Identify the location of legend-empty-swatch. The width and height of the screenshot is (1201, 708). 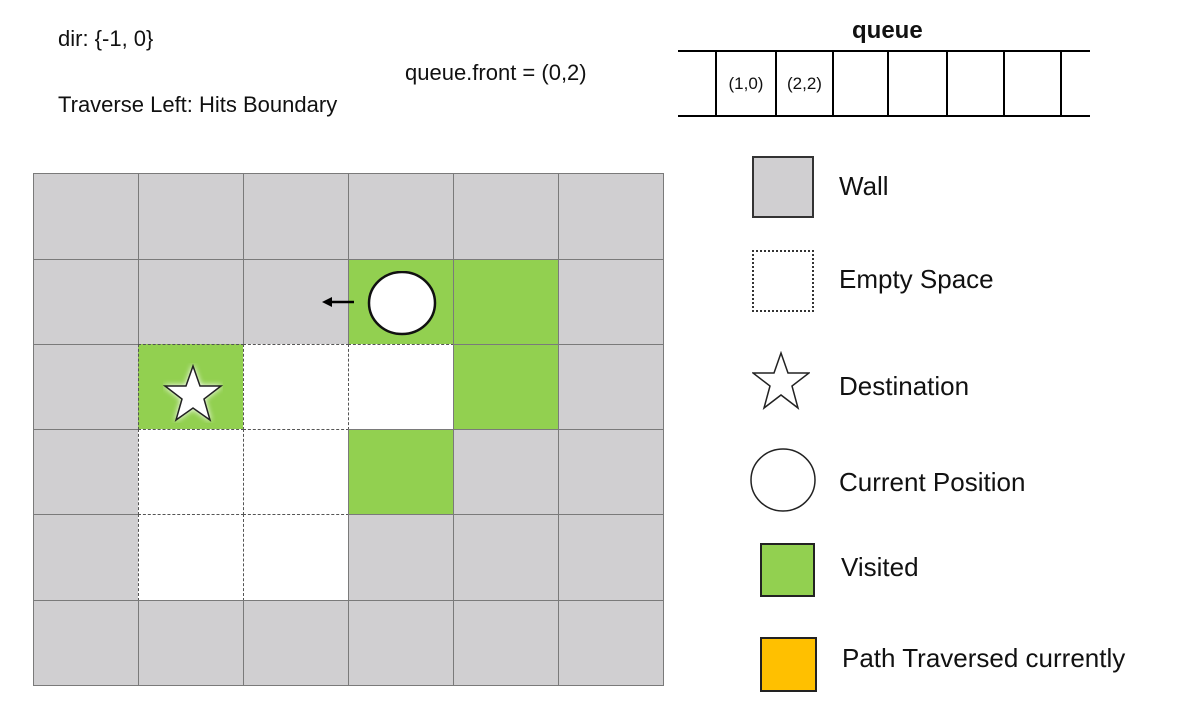
(783, 281).